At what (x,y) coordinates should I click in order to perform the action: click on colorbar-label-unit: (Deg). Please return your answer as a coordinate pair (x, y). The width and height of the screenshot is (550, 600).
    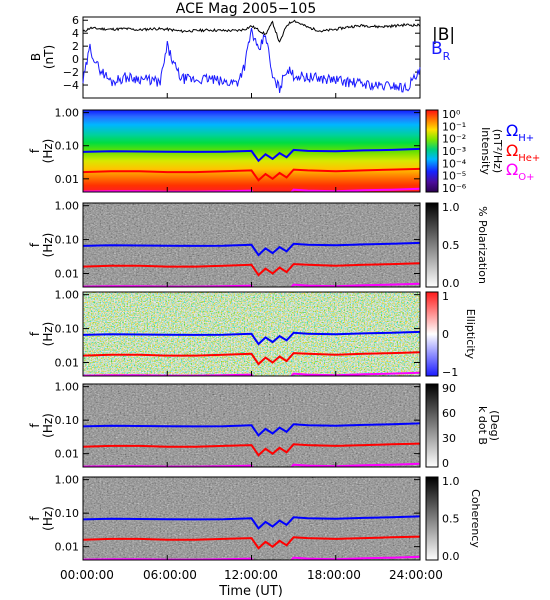
    Looking at the image, I should click on (494, 425).